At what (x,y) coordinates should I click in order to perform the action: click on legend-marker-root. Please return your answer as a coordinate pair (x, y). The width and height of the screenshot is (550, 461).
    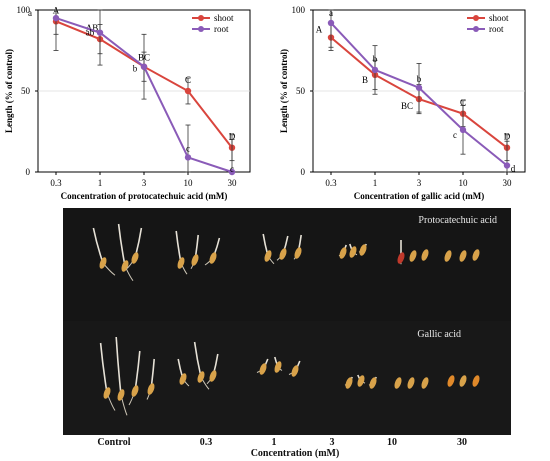
    Looking at the image, I should click on (476, 29).